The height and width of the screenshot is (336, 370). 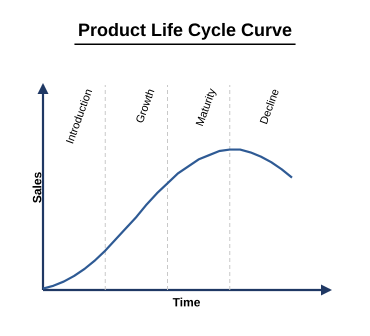 I want to click on chart-title: Product Life Cycle Curve, so click(x=185, y=31).